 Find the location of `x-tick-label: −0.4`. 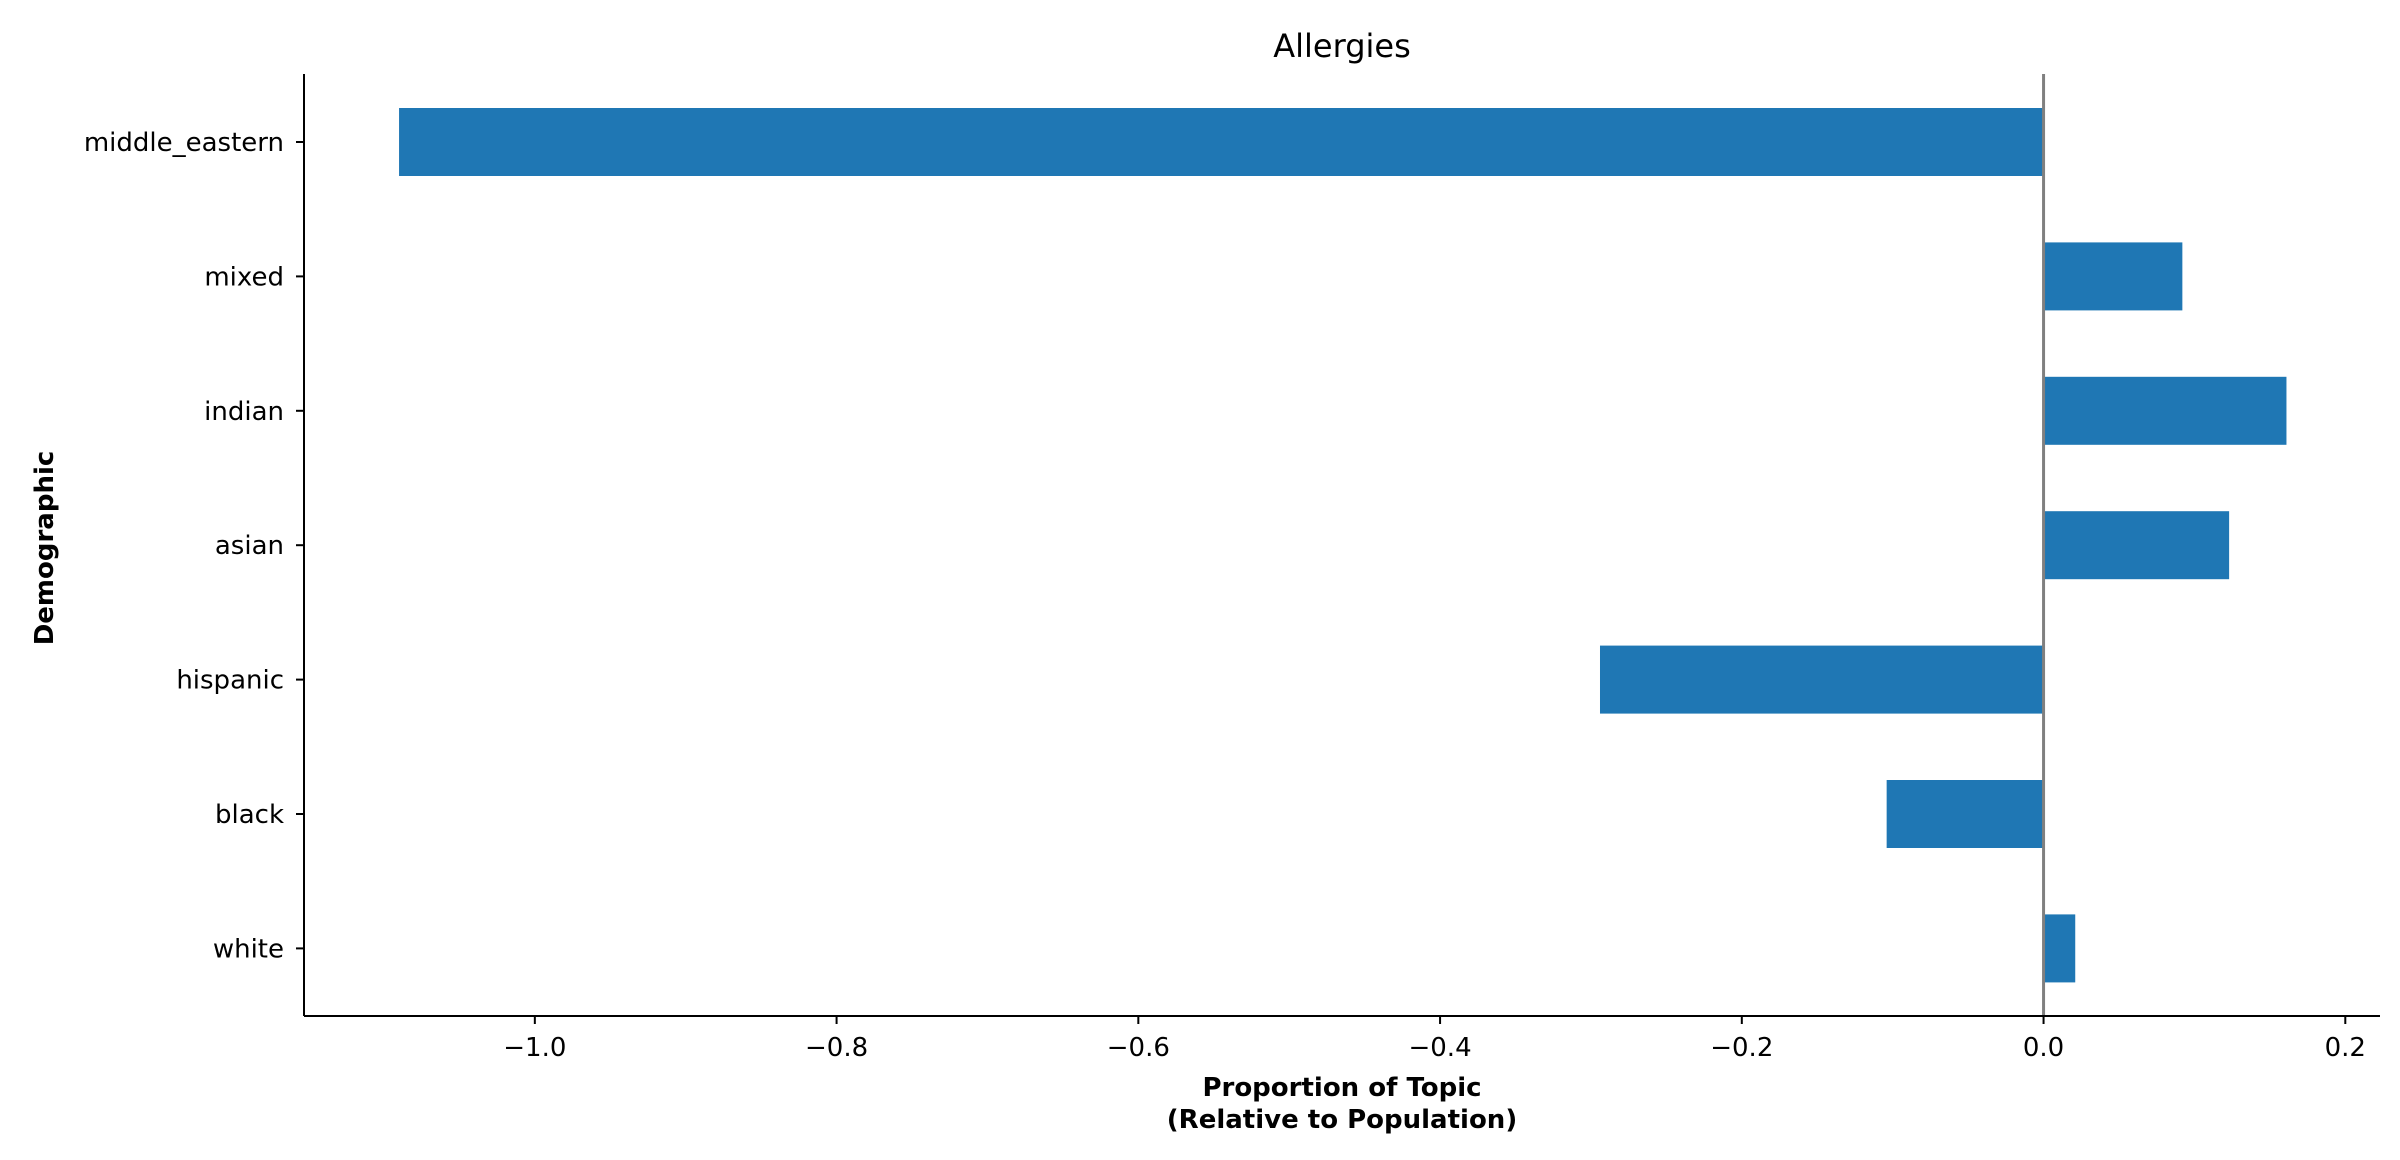

x-tick-label: −0.4 is located at coordinates (1439, 1048).